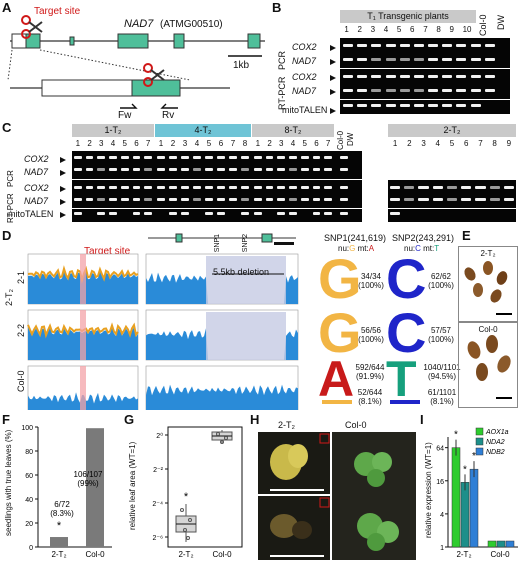  What do you see at coordinates (483, 25) in the screenshot?
I see `control-col0: Col-0` at bounding box center [483, 25].